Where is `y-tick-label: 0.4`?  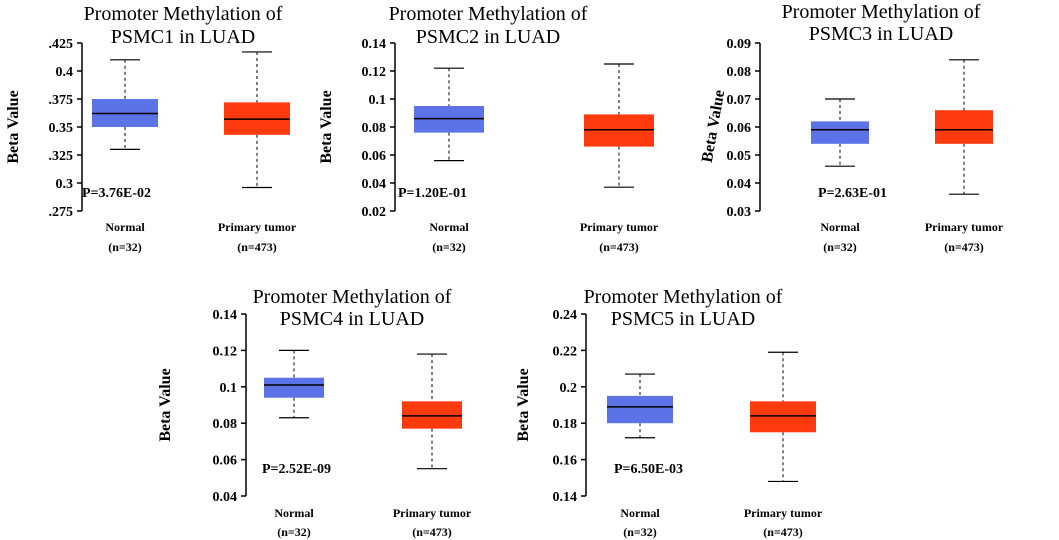
y-tick-label: 0.4 is located at coordinates (65, 72).